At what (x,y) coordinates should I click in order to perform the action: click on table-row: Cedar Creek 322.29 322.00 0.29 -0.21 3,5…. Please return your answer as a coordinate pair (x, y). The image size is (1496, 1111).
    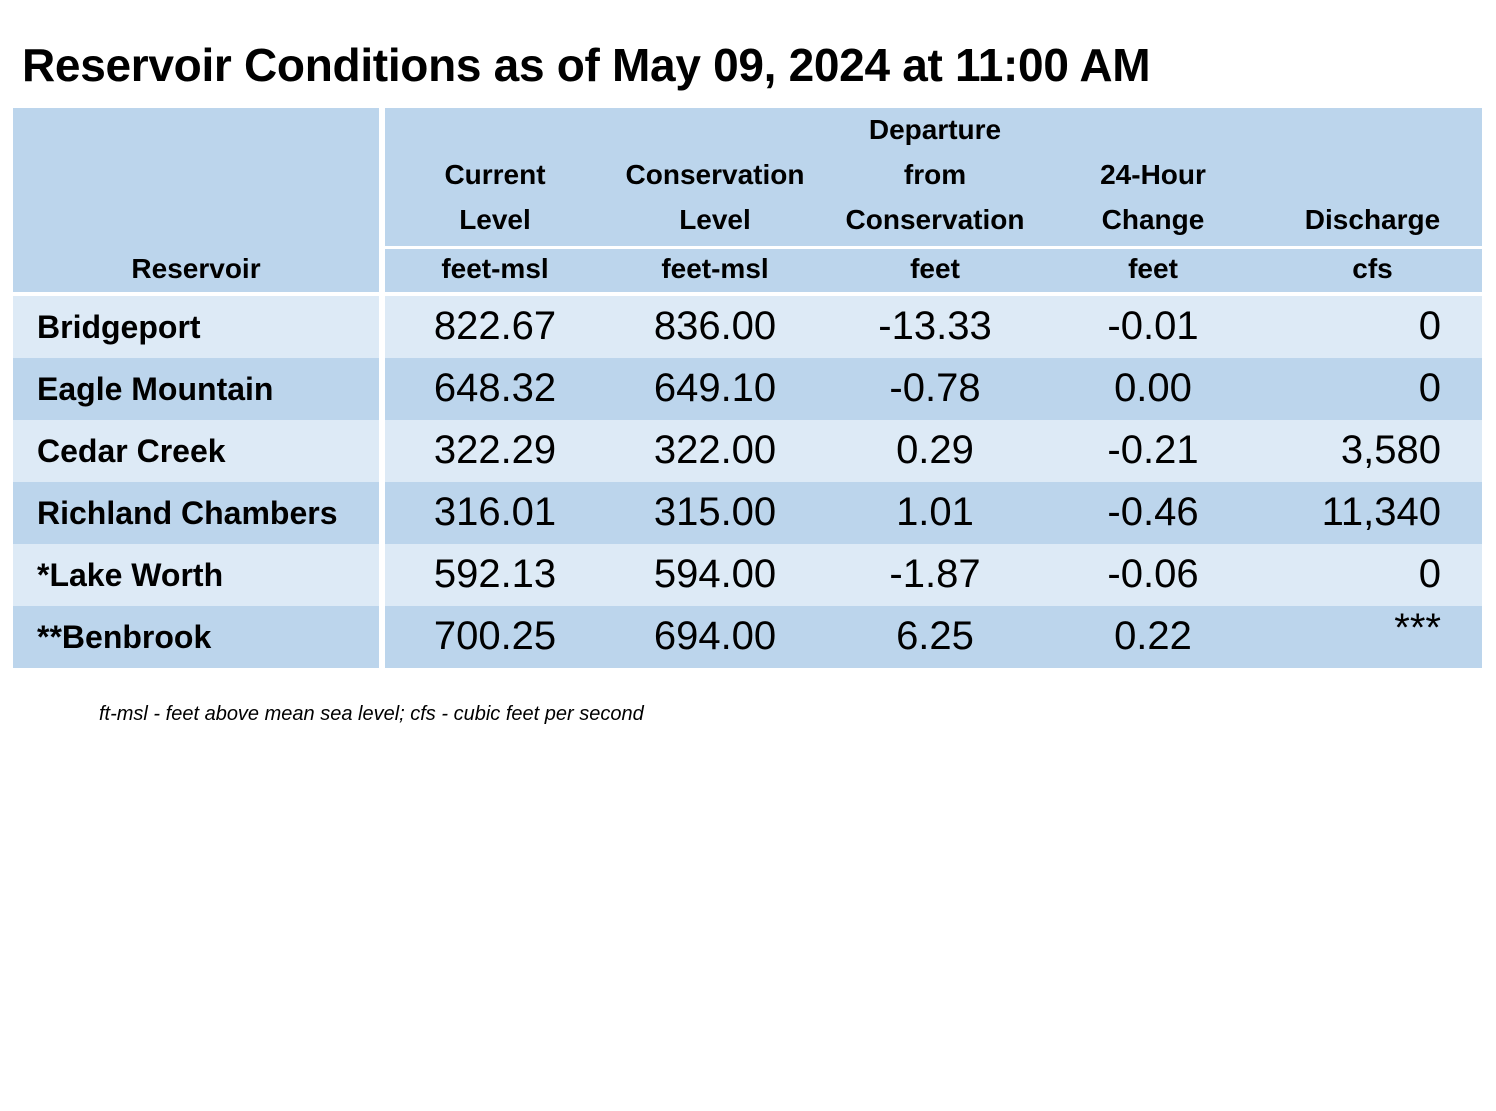
    Looking at the image, I should click on (747, 451).